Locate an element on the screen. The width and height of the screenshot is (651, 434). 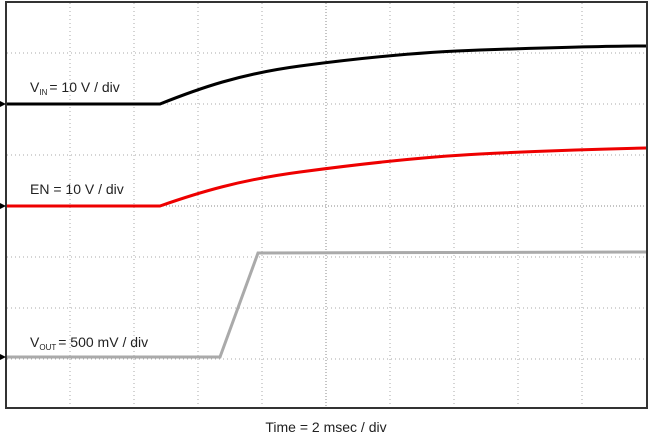
vout-label: VOUT = 500 mV / div is located at coordinates (89, 343).